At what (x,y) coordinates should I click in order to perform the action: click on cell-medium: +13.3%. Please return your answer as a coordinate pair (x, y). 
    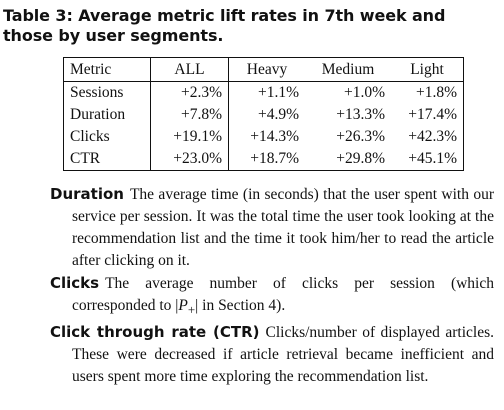
    Looking at the image, I should click on (360, 114).